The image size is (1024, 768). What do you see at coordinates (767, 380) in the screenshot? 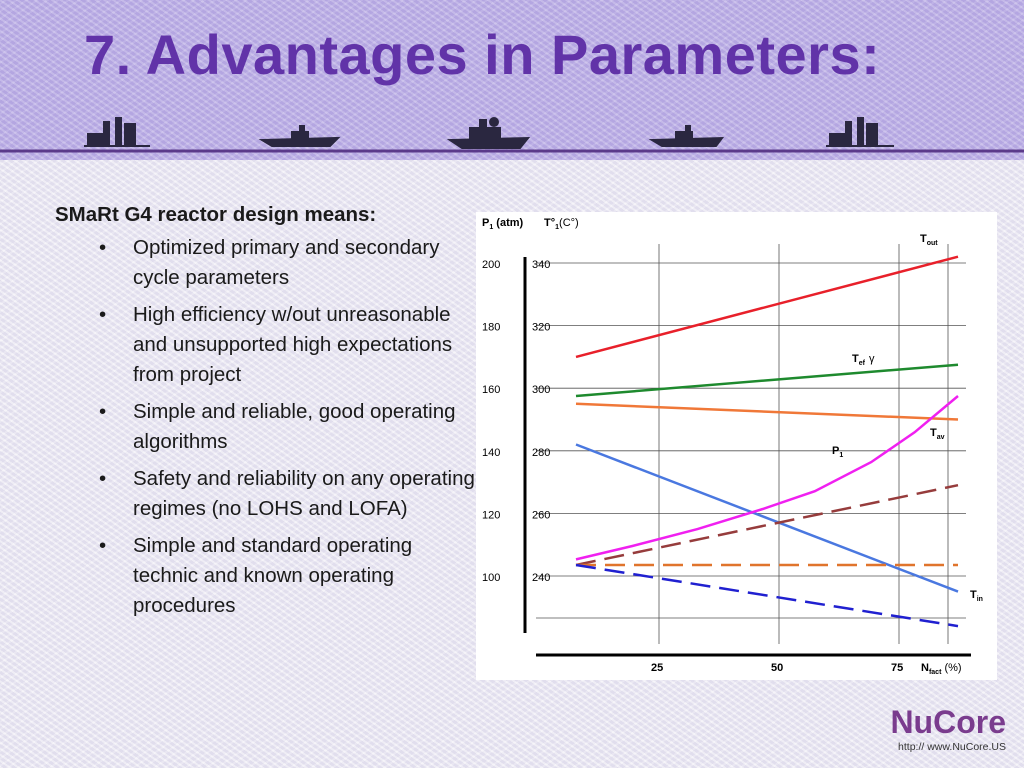
I see `series-line-tef-` at bounding box center [767, 380].